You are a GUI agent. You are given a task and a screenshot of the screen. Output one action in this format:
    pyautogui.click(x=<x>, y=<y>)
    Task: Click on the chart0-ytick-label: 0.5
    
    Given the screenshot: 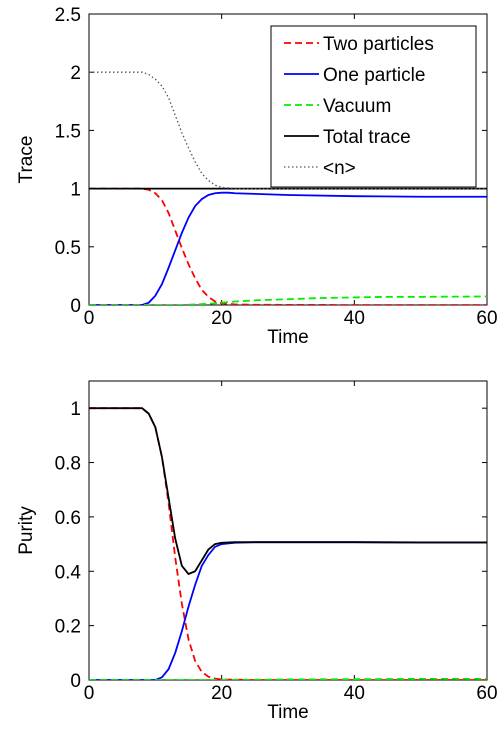 What is the action you would take?
    pyautogui.click(x=68, y=248)
    